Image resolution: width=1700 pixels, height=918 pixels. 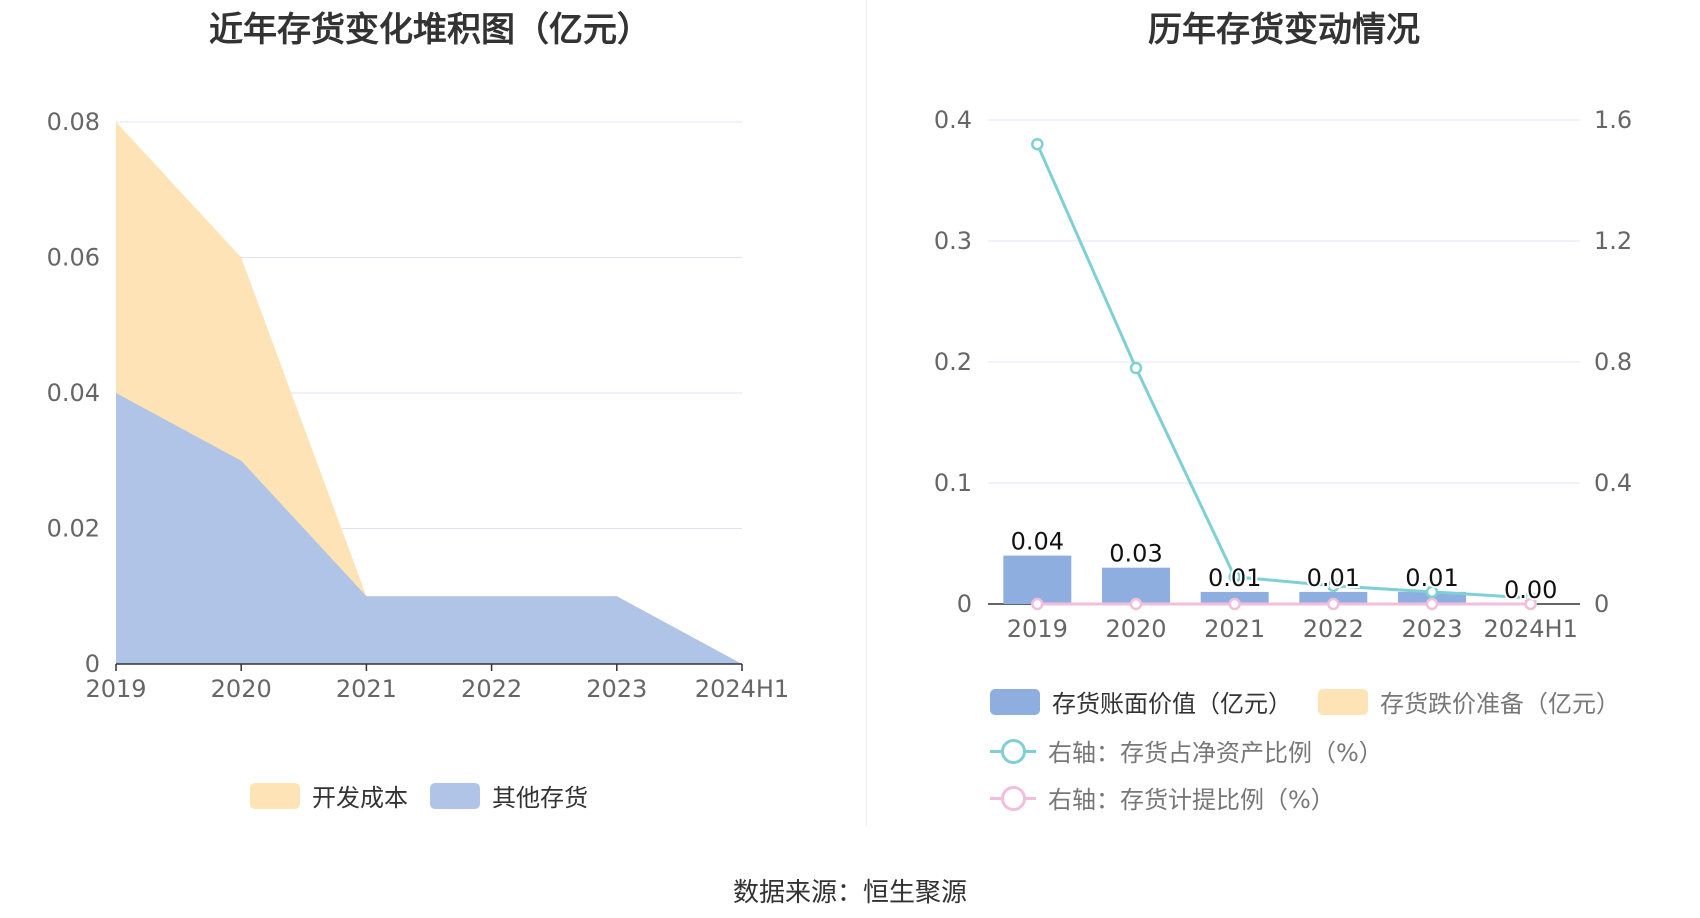 What do you see at coordinates (73, 122) in the screenshot?
I see `y-tick-label: 0.08` at bounding box center [73, 122].